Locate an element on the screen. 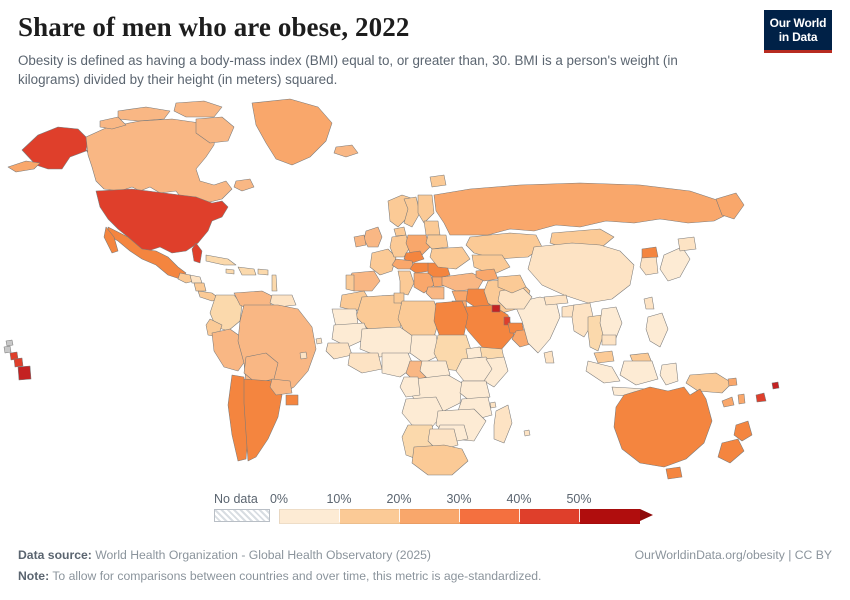 Image resolution: width=850 pixels, height=600 pixels. country-cape-verde is located at coordinates (319, 341).